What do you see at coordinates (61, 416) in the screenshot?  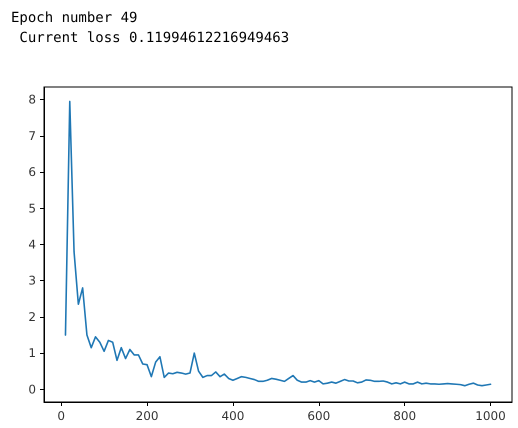 I see `x-tick-label: 0` at bounding box center [61, 416].